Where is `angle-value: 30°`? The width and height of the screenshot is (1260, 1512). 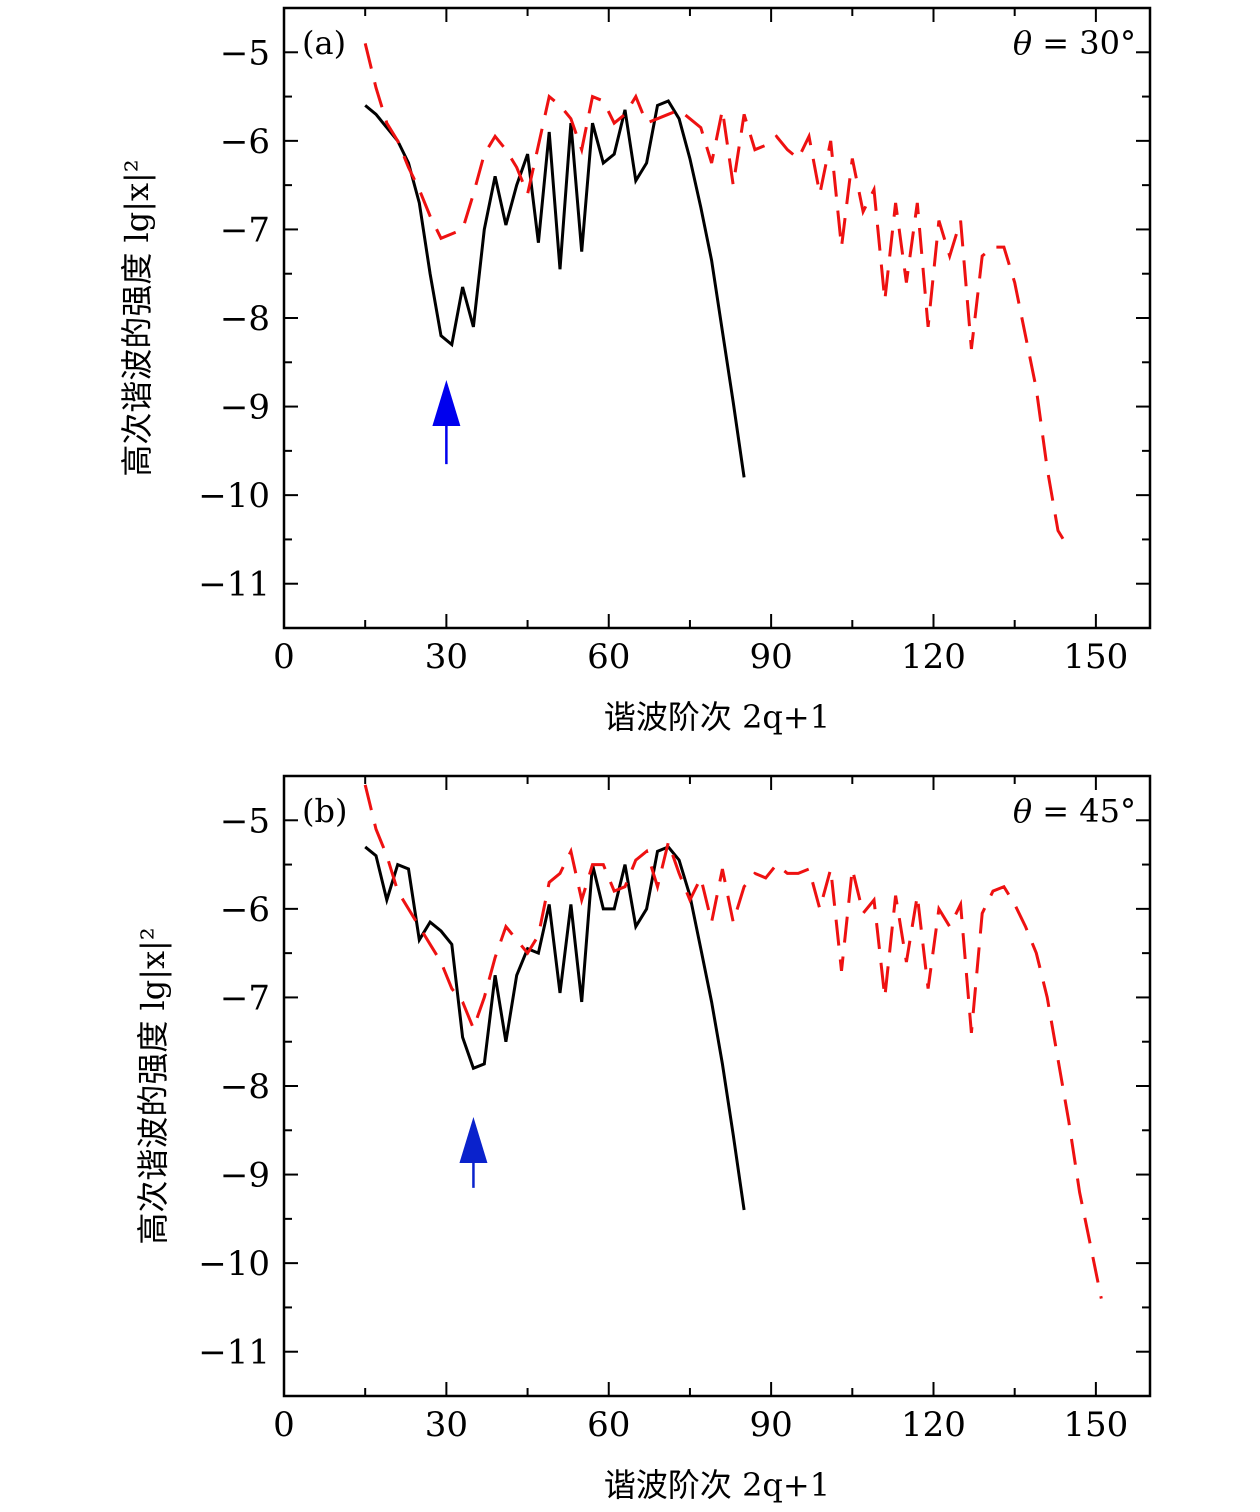
angle-value: 30° is located at coordinates (1107, 43).